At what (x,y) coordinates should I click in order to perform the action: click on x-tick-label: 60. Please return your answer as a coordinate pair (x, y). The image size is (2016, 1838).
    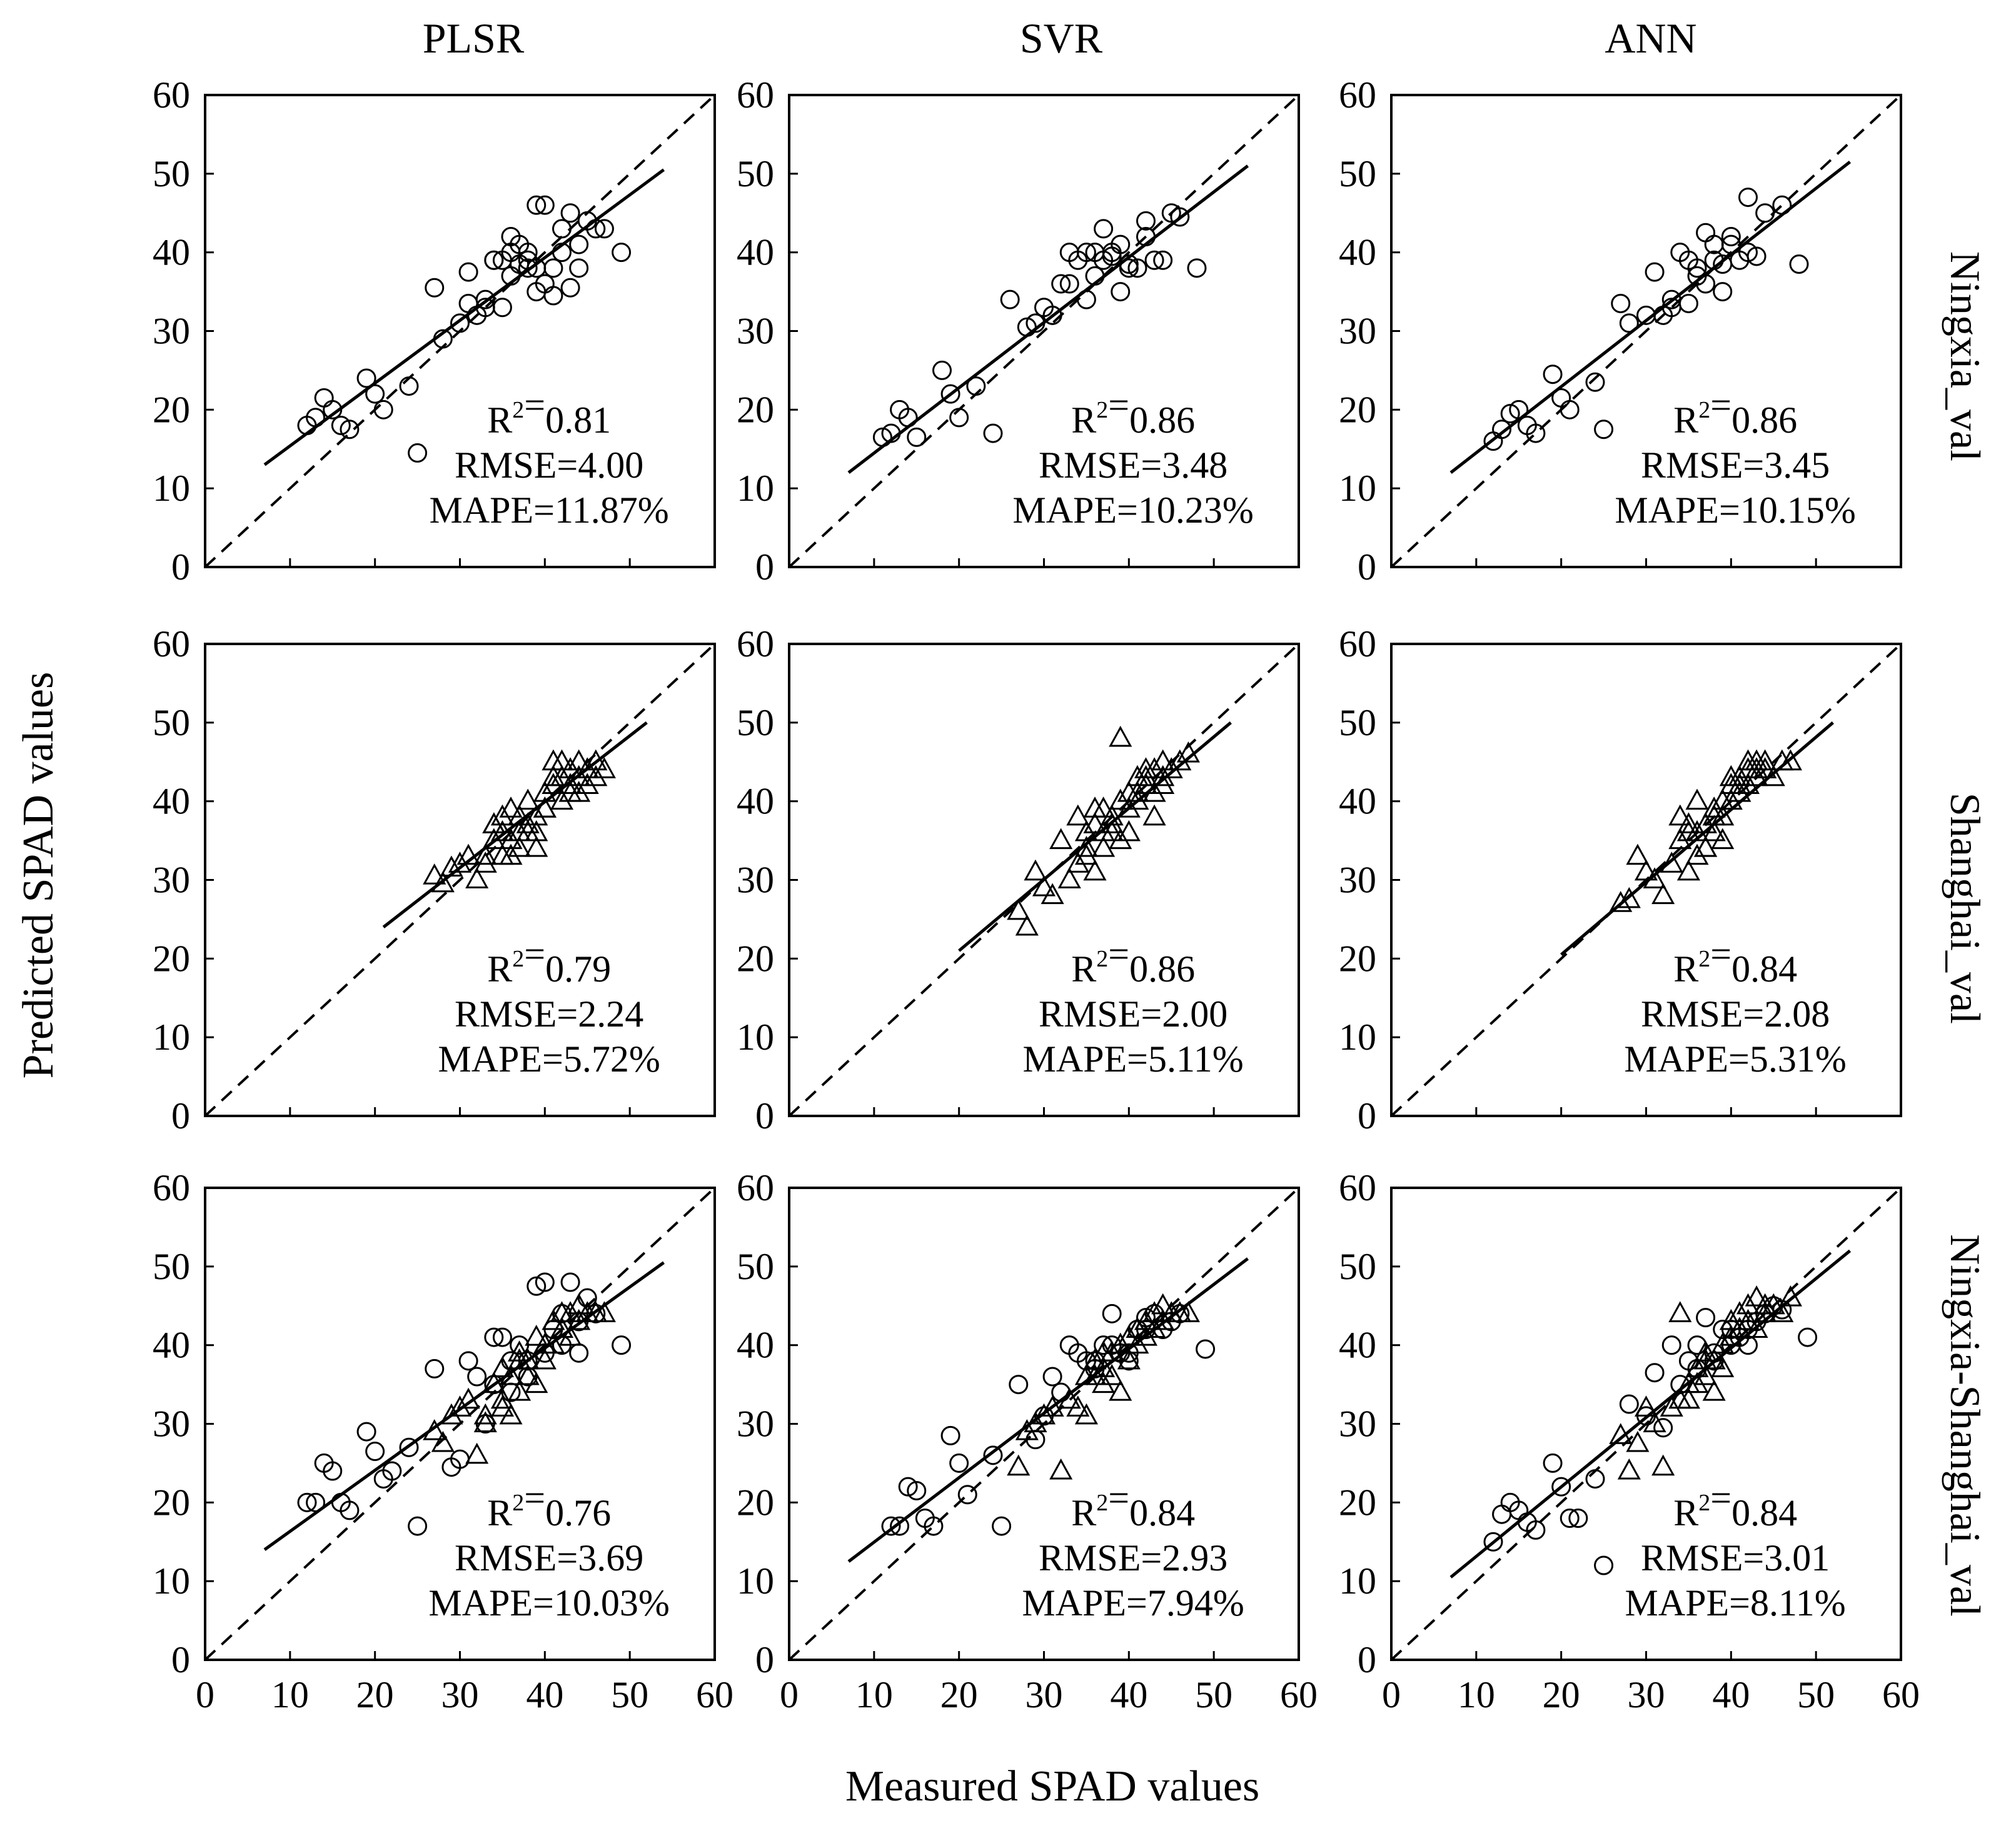
    Looking at the image, I should click on (1901, 1694).